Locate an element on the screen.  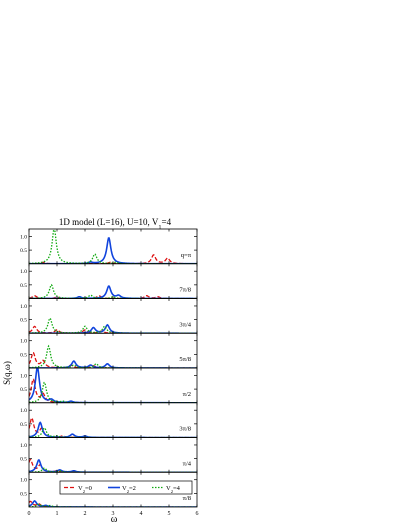
x-tick-label: 1 is located at coordinates (57, 514).